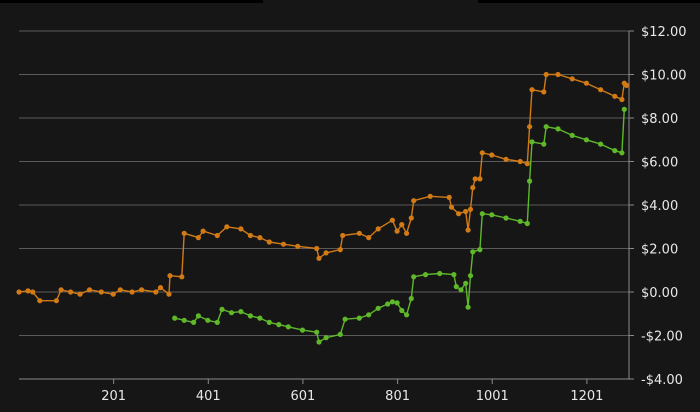  What do you see at coordinates (664, 32) in the screenshot?
I see `y-tick-label: $12.00` at bounding box center [664, 32].